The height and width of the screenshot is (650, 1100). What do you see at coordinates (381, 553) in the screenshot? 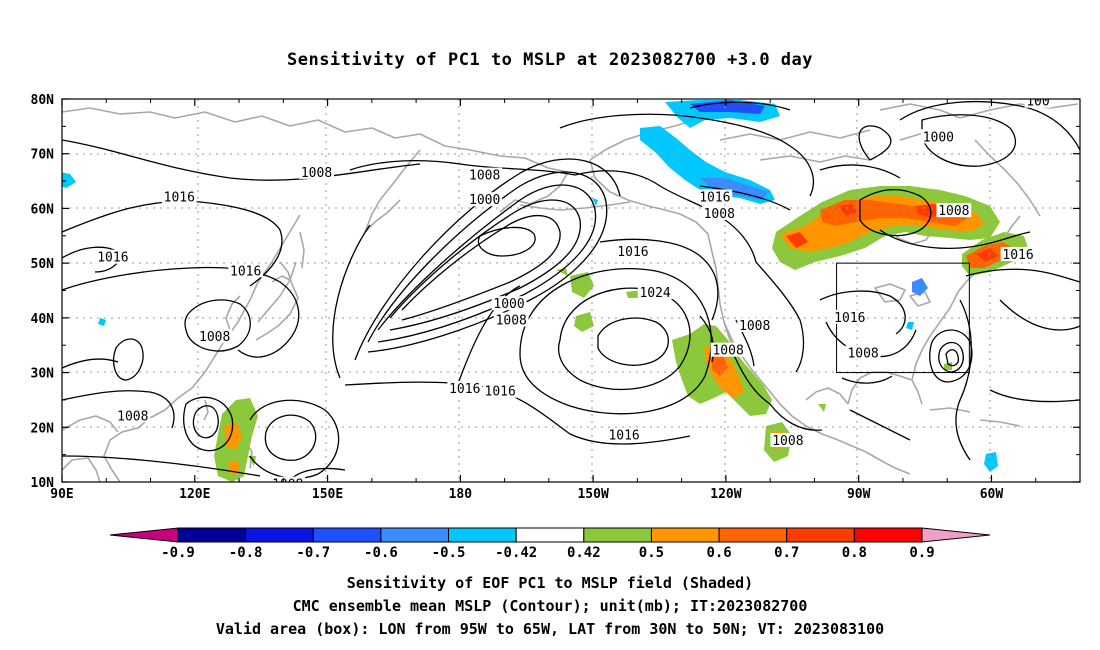
I see `colorbar-label: -0.6` at bounding box center [381, 553].